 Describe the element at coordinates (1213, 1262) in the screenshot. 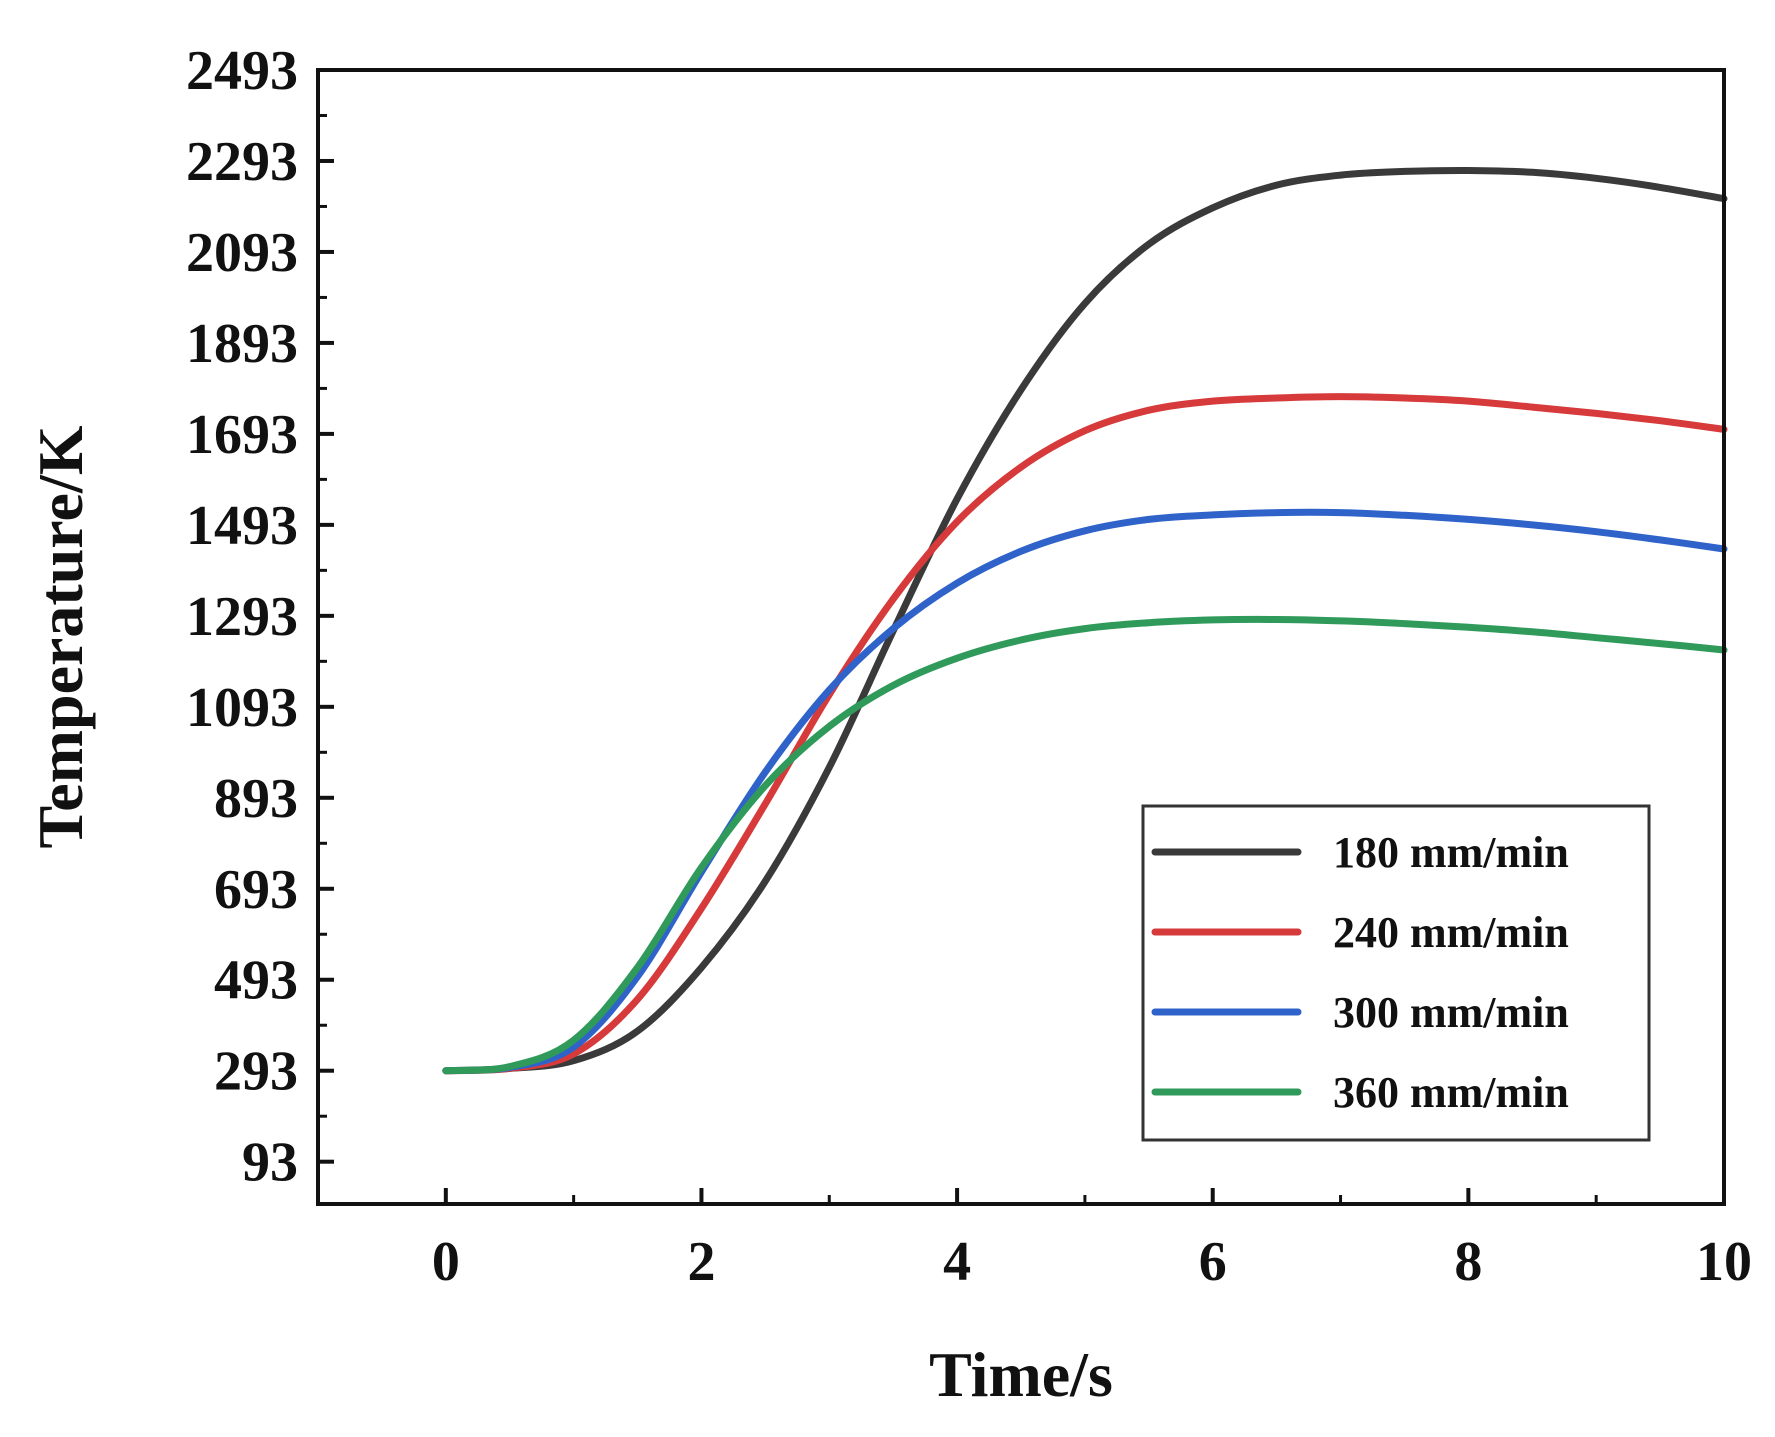

I see `x-tick-label: 6` at that location.